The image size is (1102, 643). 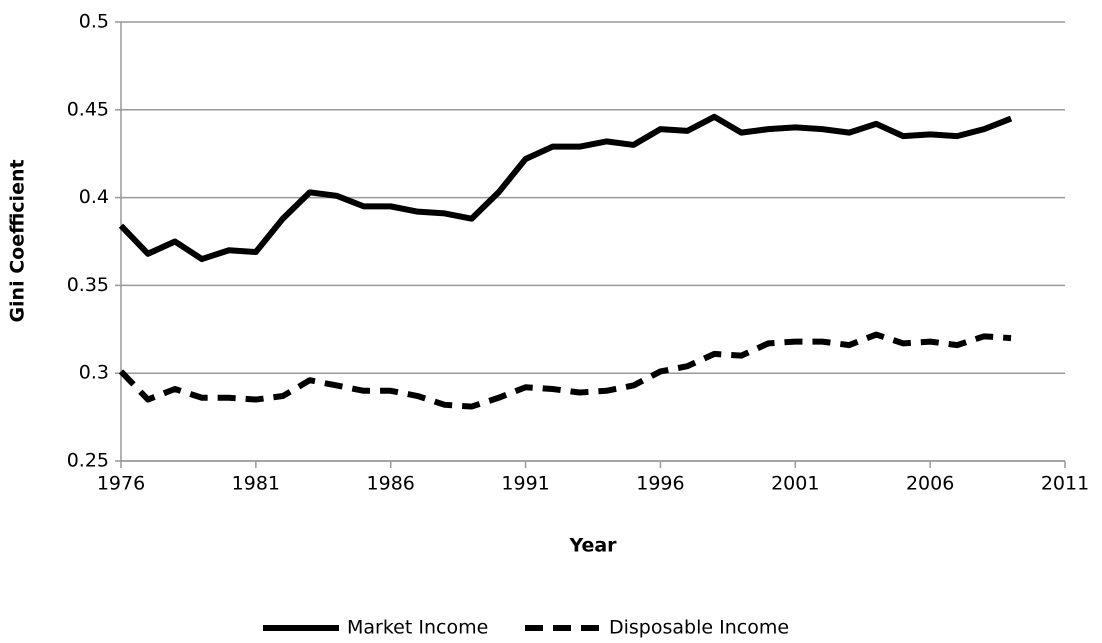 What do you see at coordinates (930, 484) in the screenshot?
I see `x-tick-label: 2006` at bounding box center [930, 484].